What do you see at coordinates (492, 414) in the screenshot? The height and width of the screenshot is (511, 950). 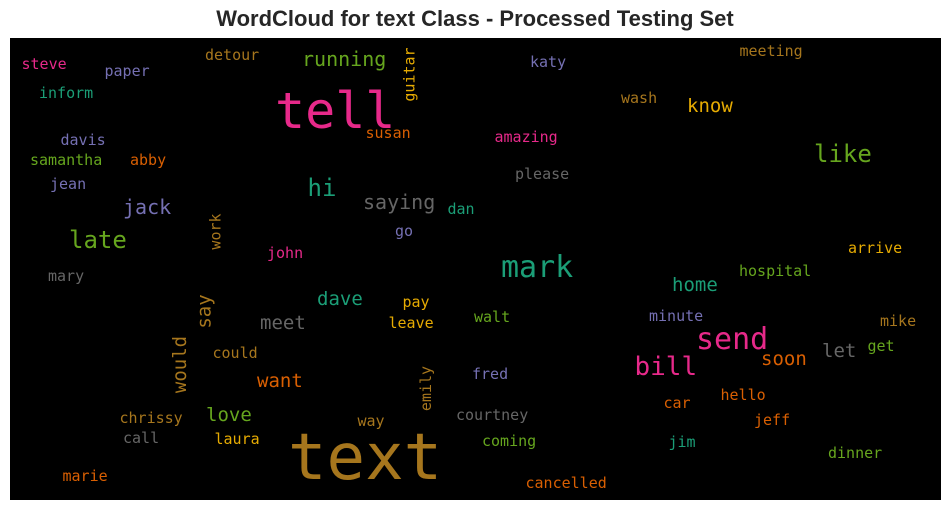 I see `word-courtney: courtney` at bounding box center [492, 414].